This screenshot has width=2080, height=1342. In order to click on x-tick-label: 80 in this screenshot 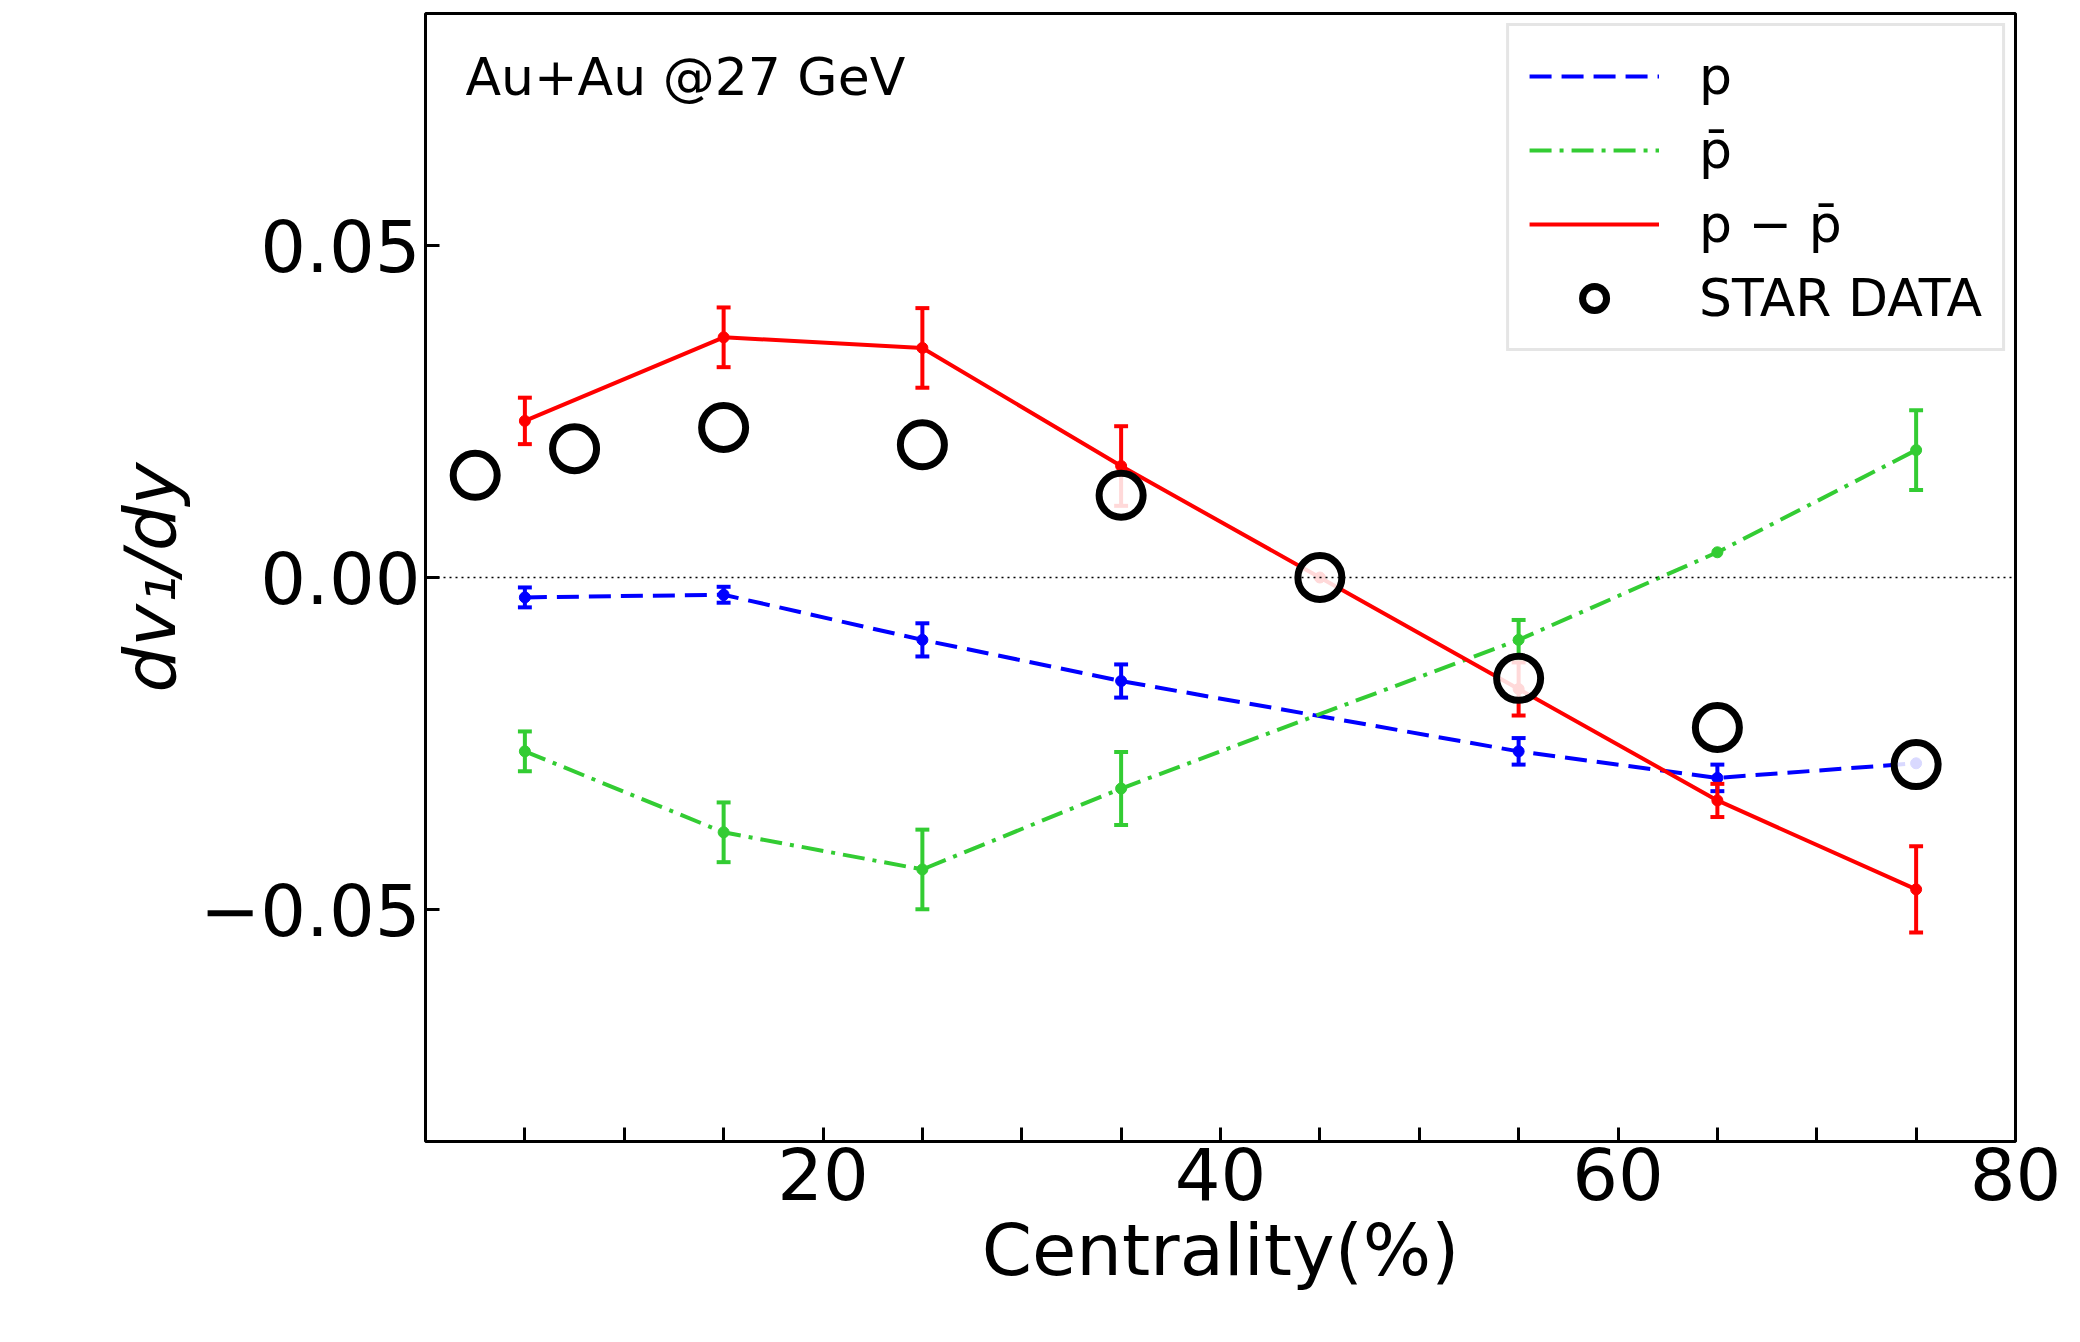, I will do `click(2015, 1174)`.